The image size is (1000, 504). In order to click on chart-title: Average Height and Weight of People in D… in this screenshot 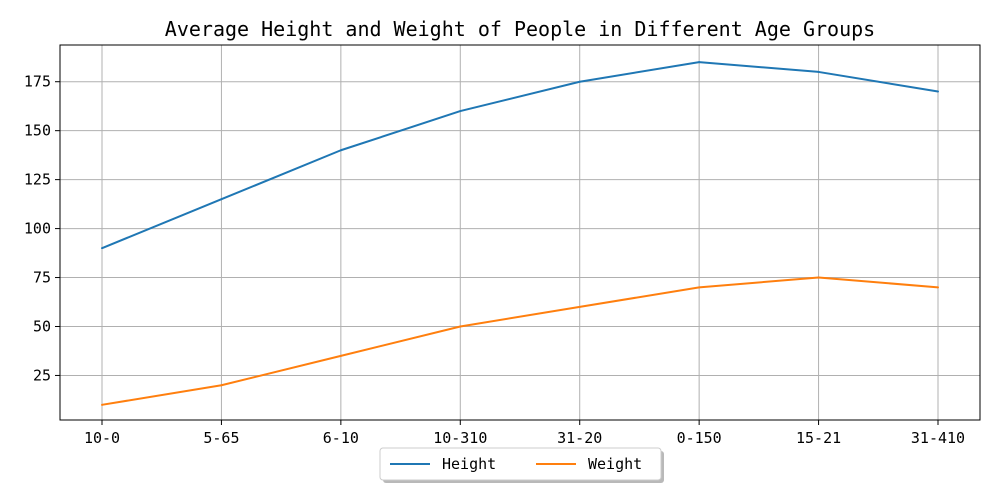, I will do `click(520, 29)`.